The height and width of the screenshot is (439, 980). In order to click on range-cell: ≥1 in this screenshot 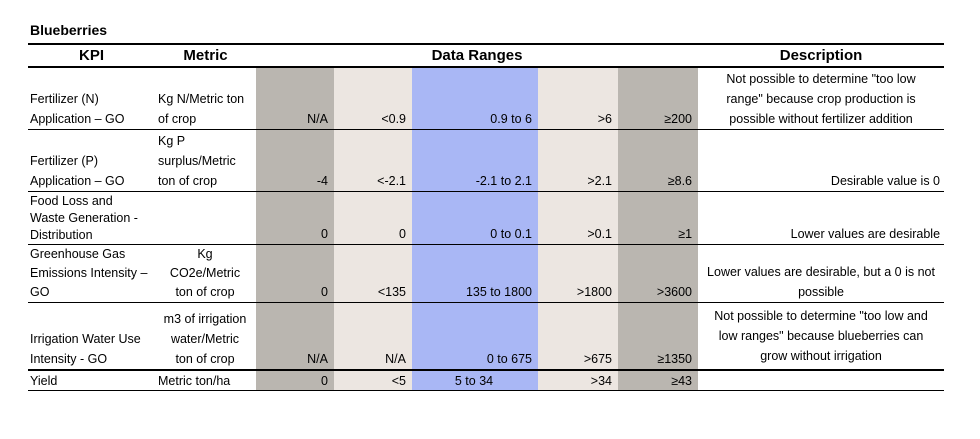, I will do `click(658, 218)`.